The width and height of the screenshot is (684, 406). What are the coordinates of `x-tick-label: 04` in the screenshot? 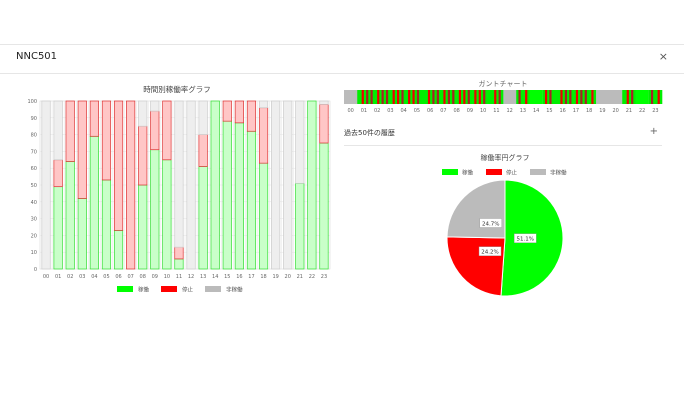 It's located at (94, 277).